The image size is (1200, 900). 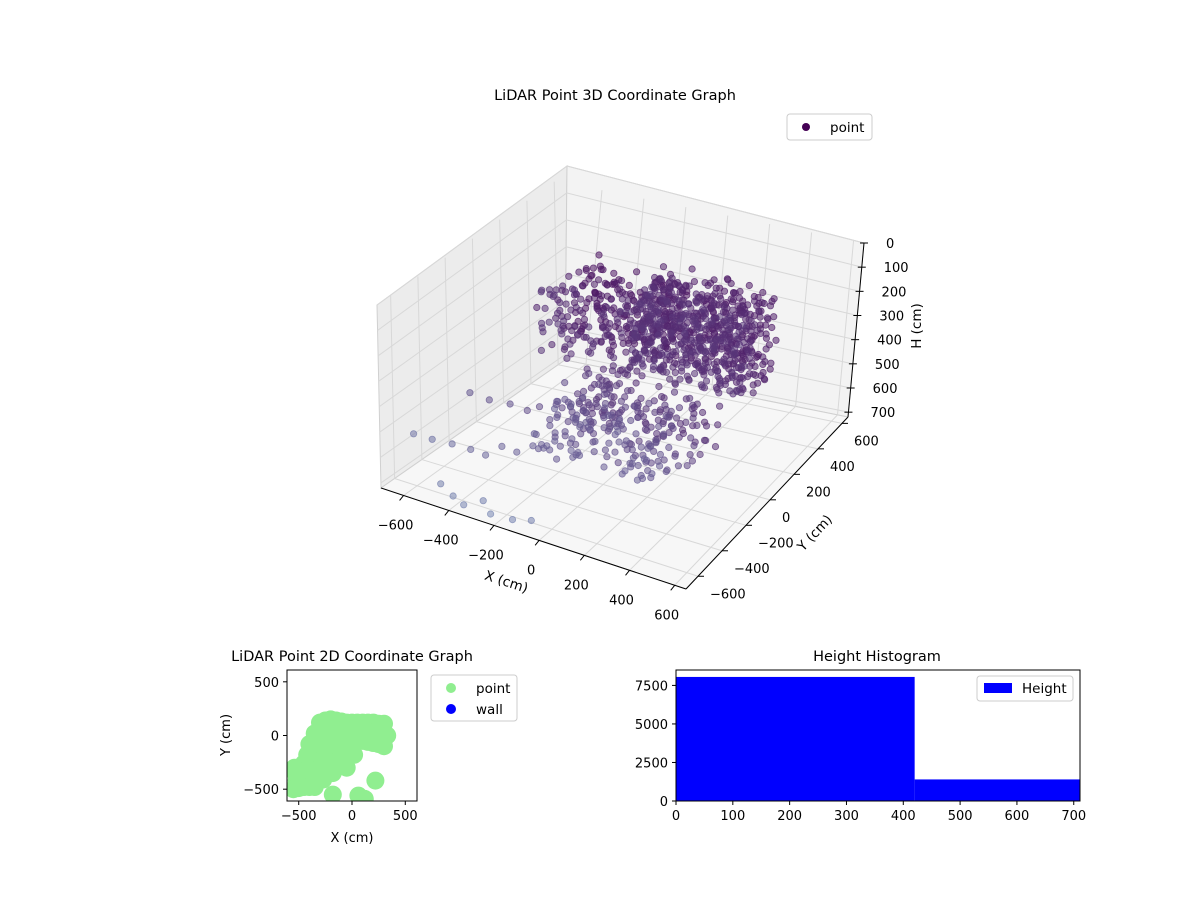 I want to click on y-tick-label-3d: 600, so click(x=866, y=441).